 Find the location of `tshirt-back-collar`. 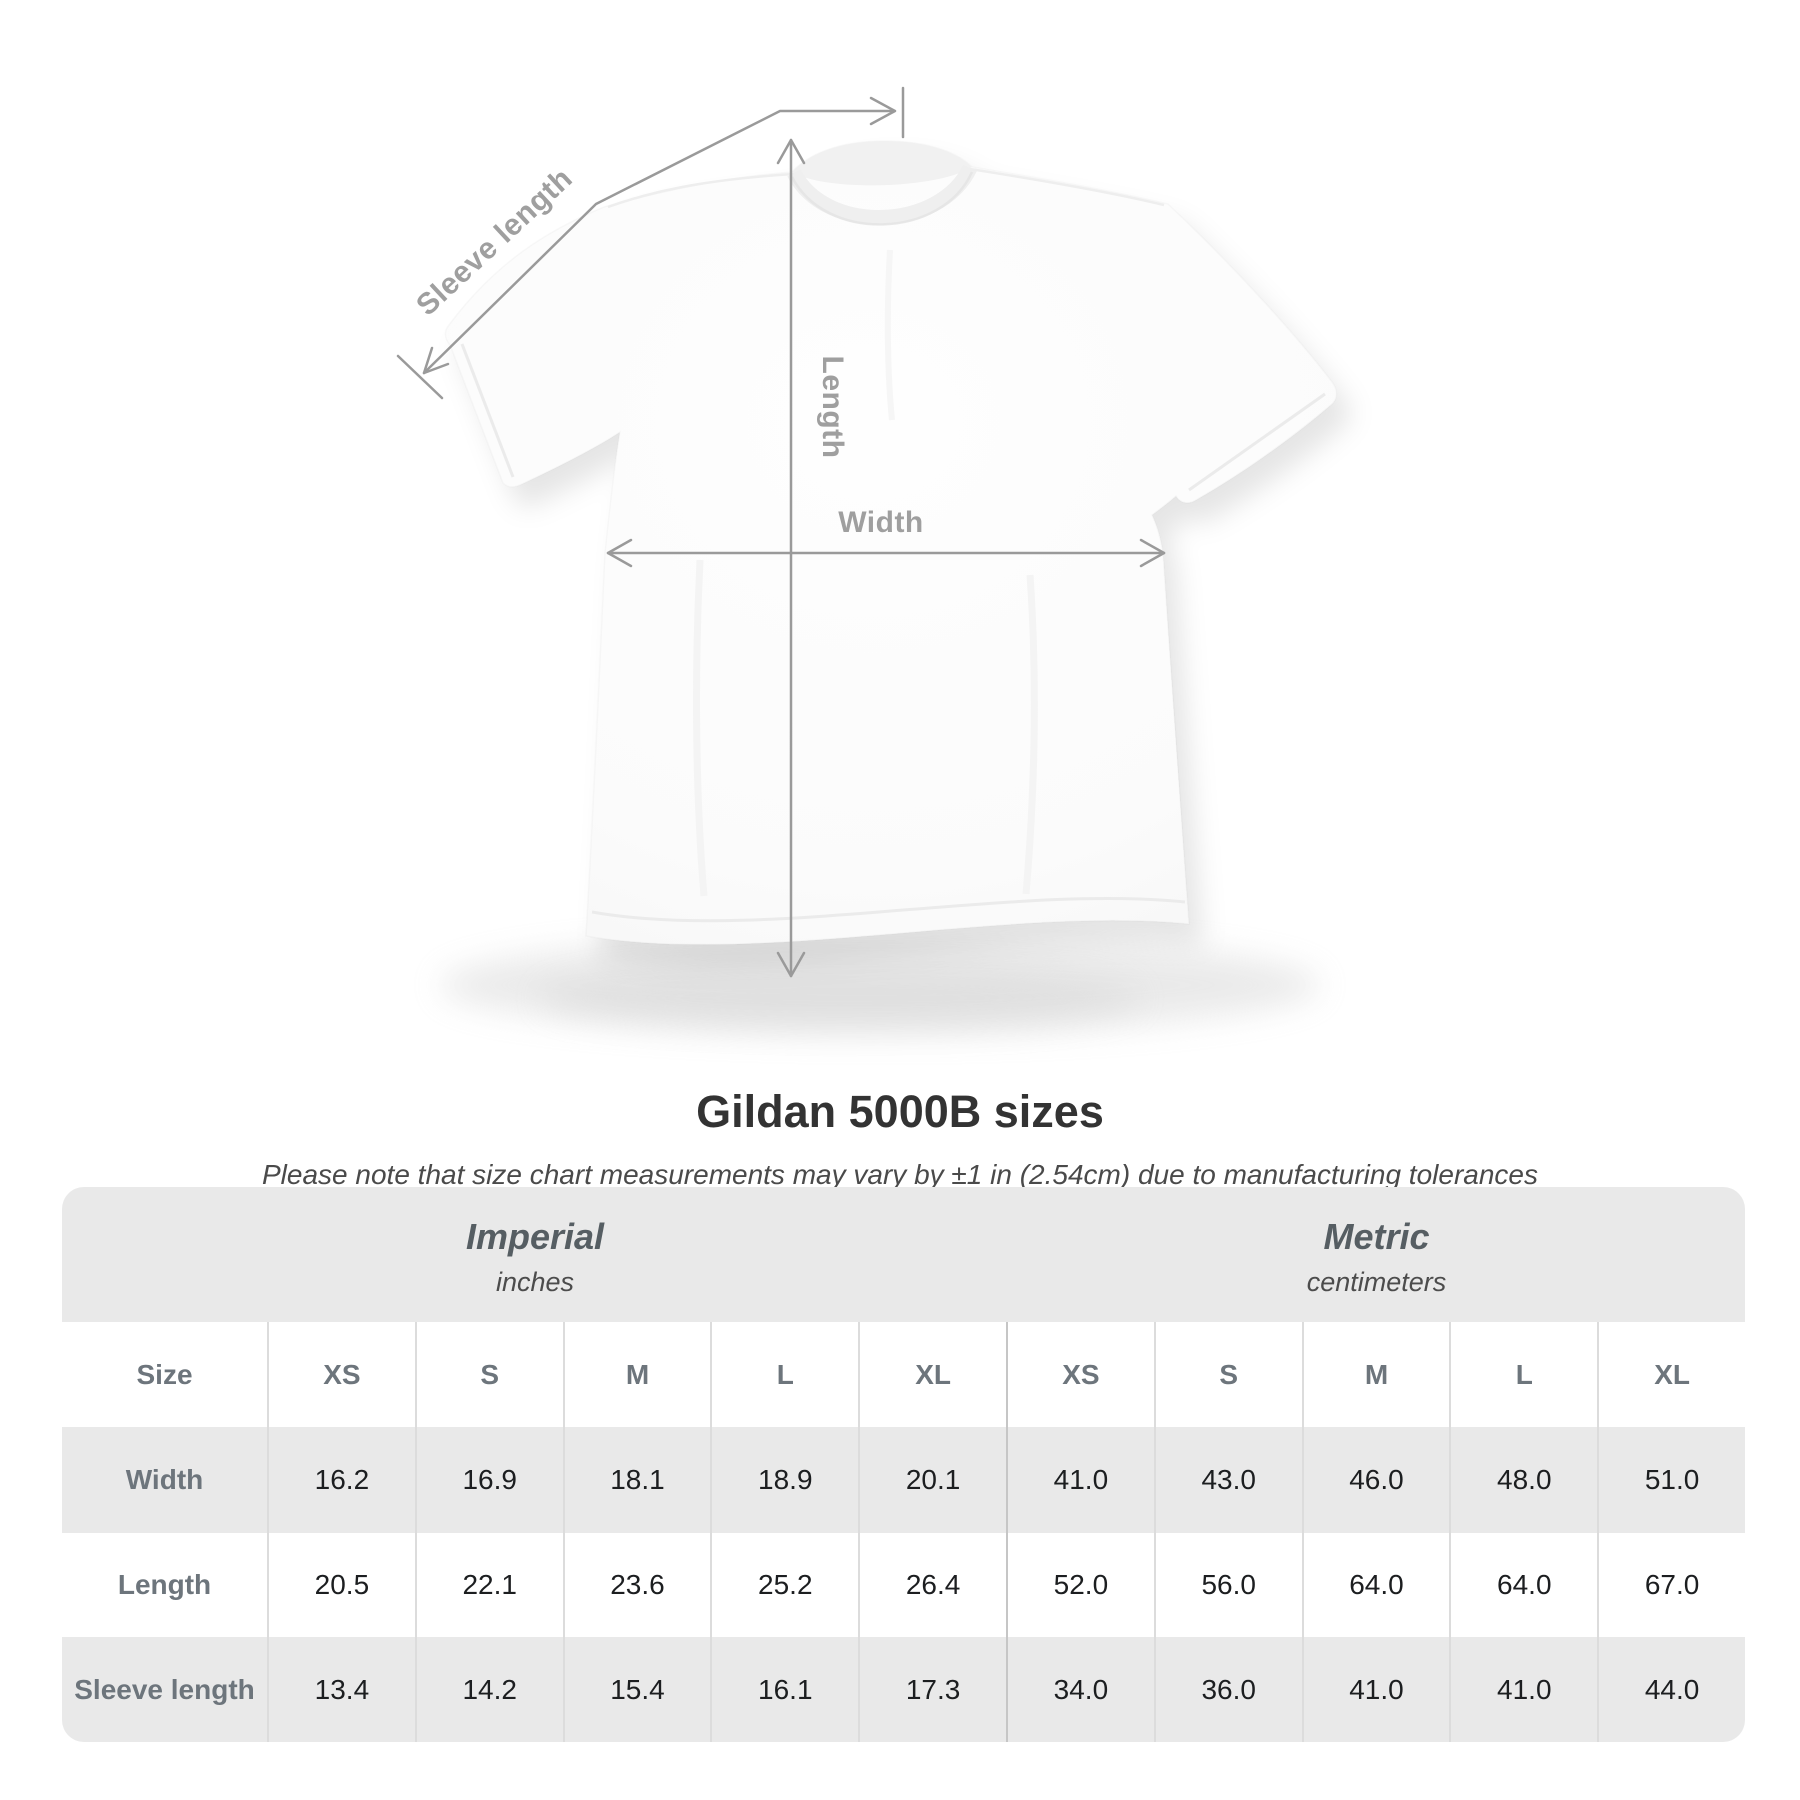

tshirt-back-collar is located at coordinates (882, 163).